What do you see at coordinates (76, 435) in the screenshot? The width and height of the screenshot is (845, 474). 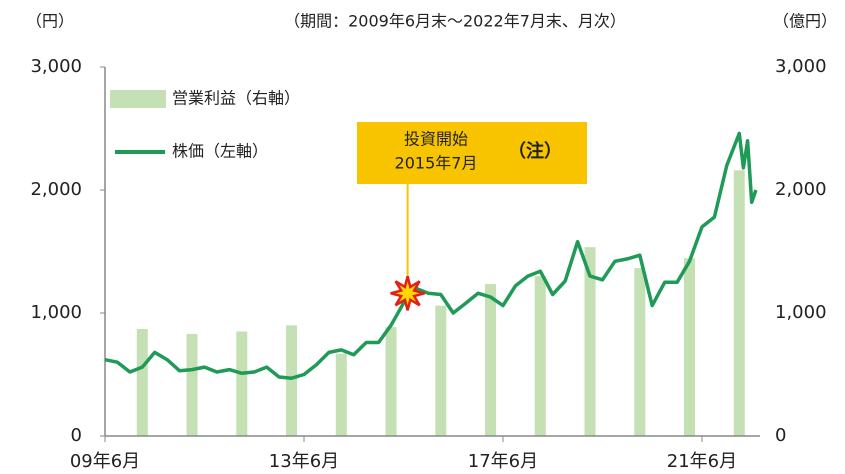 I see `y-tick-label: 0` at bounding box center [76, 435].